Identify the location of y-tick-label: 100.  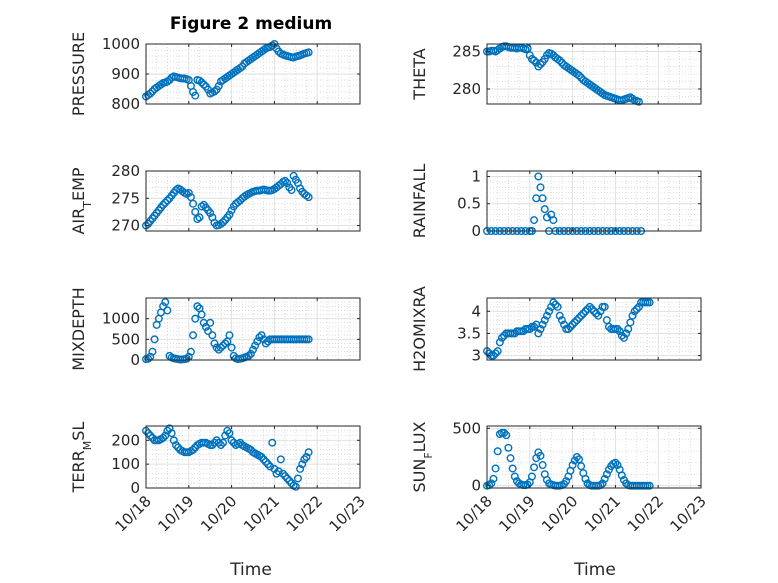
(125, 464).